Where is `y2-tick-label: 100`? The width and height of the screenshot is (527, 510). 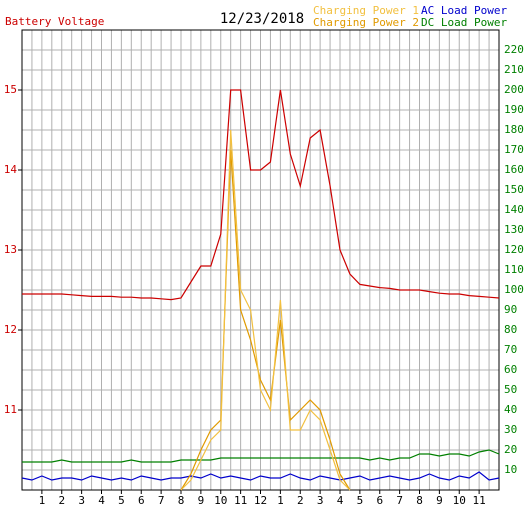 y2-tick-label: 100 is located at coordinates (514, 289).